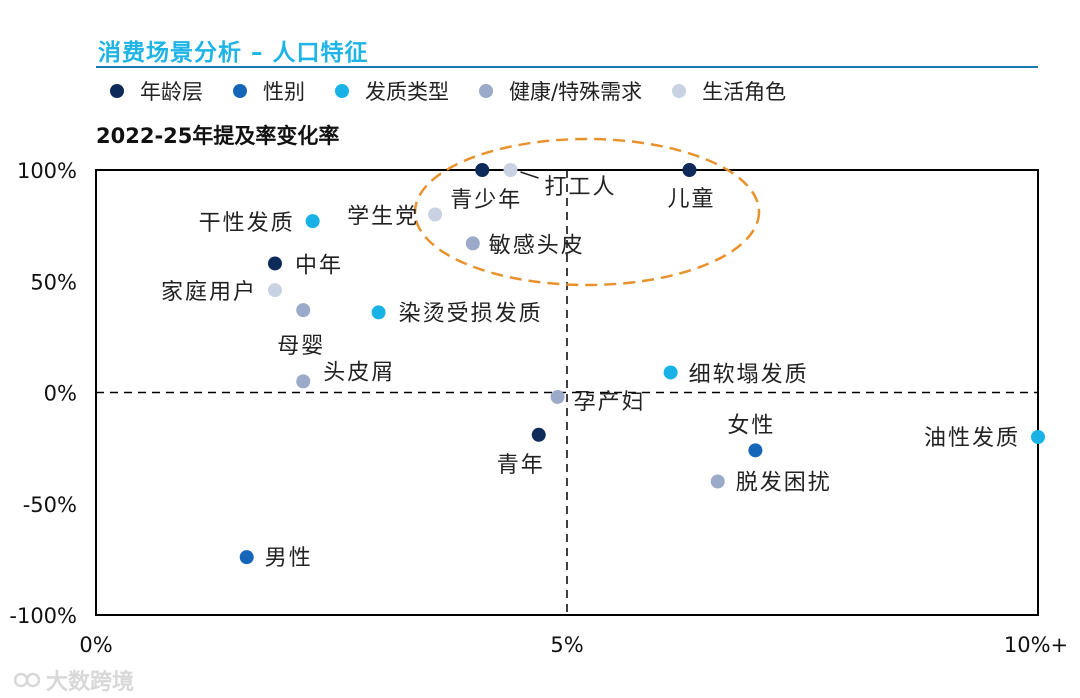 The height and width of the screenshot is (698, 1080). What do you see at coordinates (486, 200) in the screenshot?
I see `point-label: 青少年` at bounding box center [486, 200].